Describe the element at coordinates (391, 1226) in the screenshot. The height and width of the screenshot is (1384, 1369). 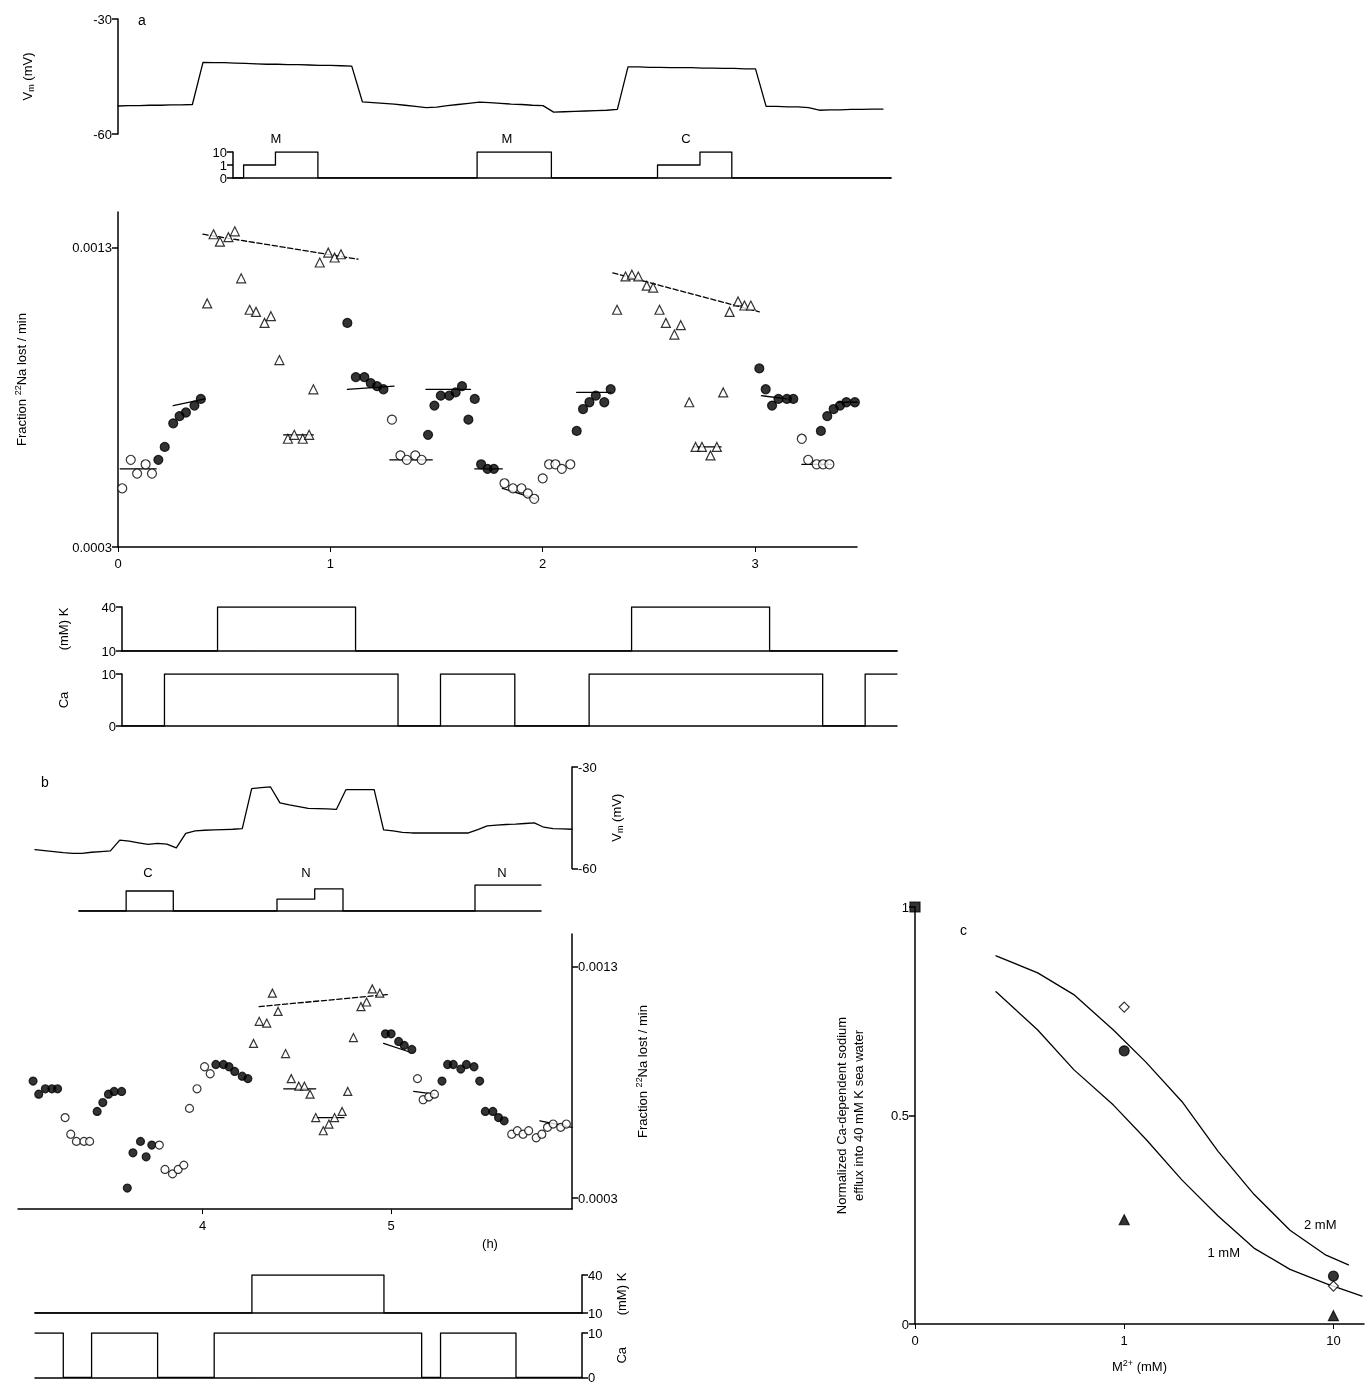
I see `x-tick-label: 5` at that location.